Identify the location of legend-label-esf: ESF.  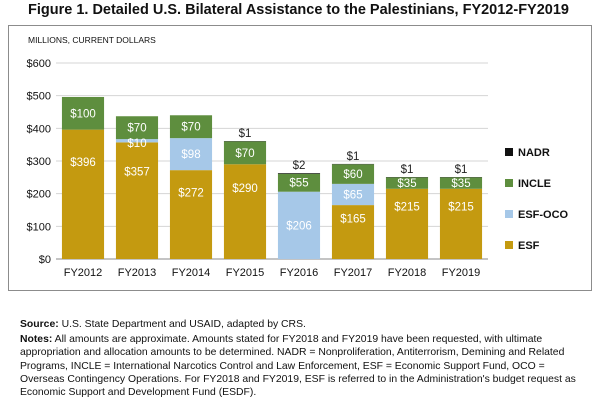
(529, 246).